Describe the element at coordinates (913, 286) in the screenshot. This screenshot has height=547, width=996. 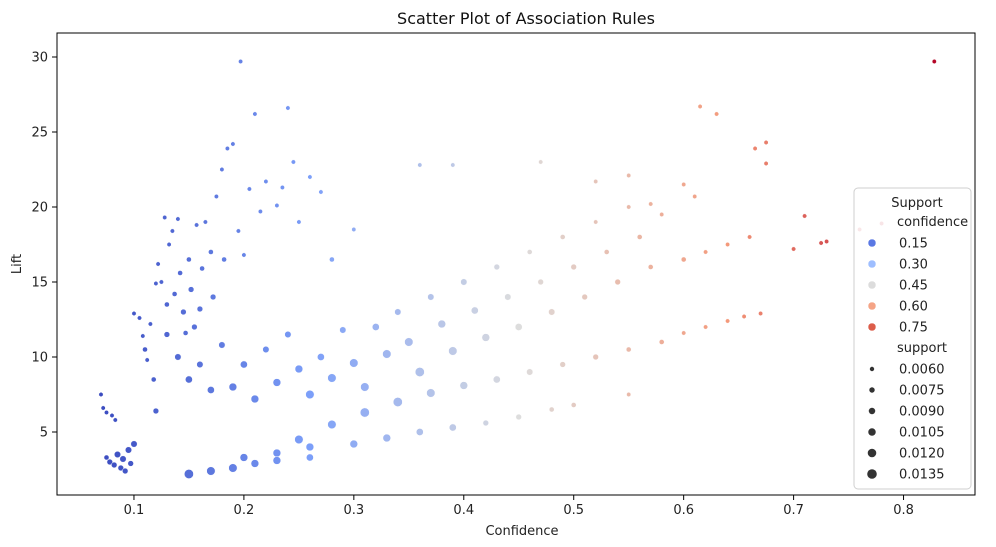
I see `legend-hue-label: 0.45` at that location.